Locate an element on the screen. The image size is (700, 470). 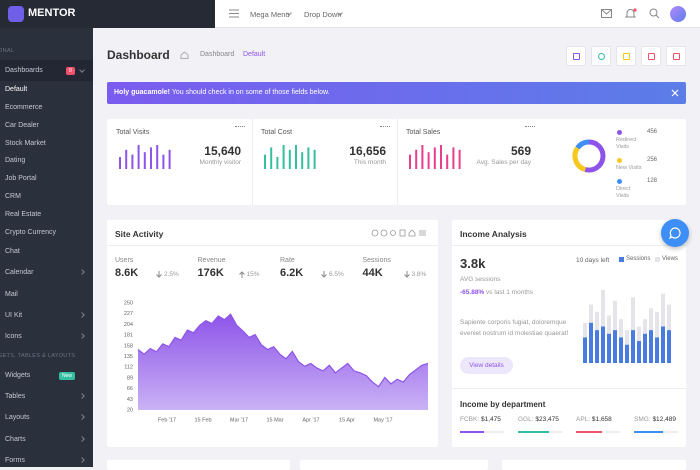
x-tick-label: Feb '17 is located at coordinates (167, 420).